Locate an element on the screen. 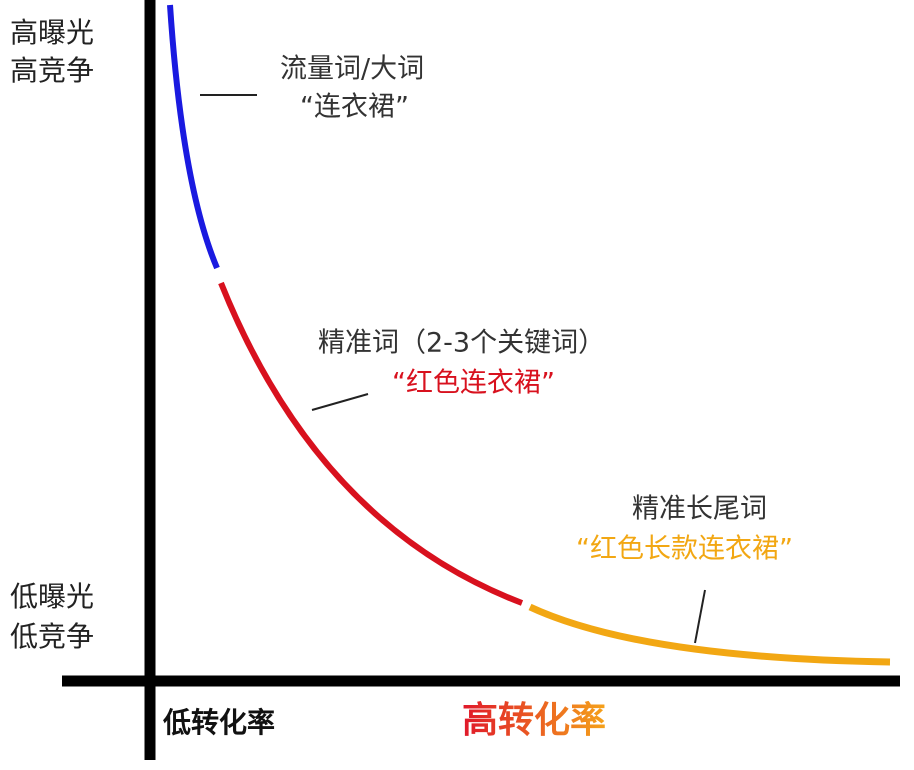  x-high-label: 高转化率 is located at coordinates (534, 720).